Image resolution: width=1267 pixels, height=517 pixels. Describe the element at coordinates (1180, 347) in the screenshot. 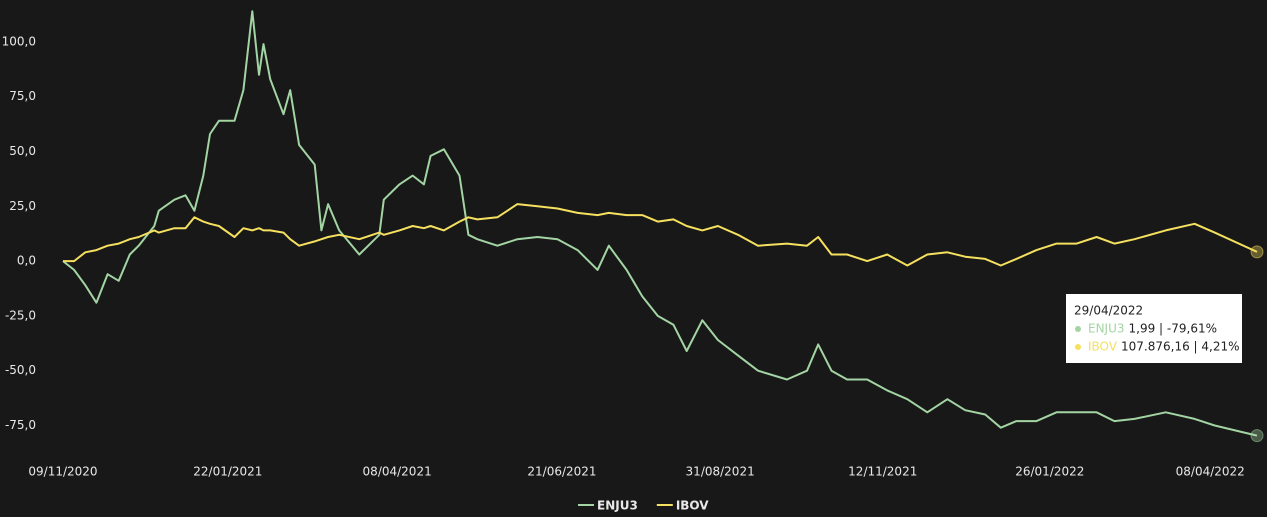

I see `tooltip-value: 107.876,16 | 4,21%` at that location.